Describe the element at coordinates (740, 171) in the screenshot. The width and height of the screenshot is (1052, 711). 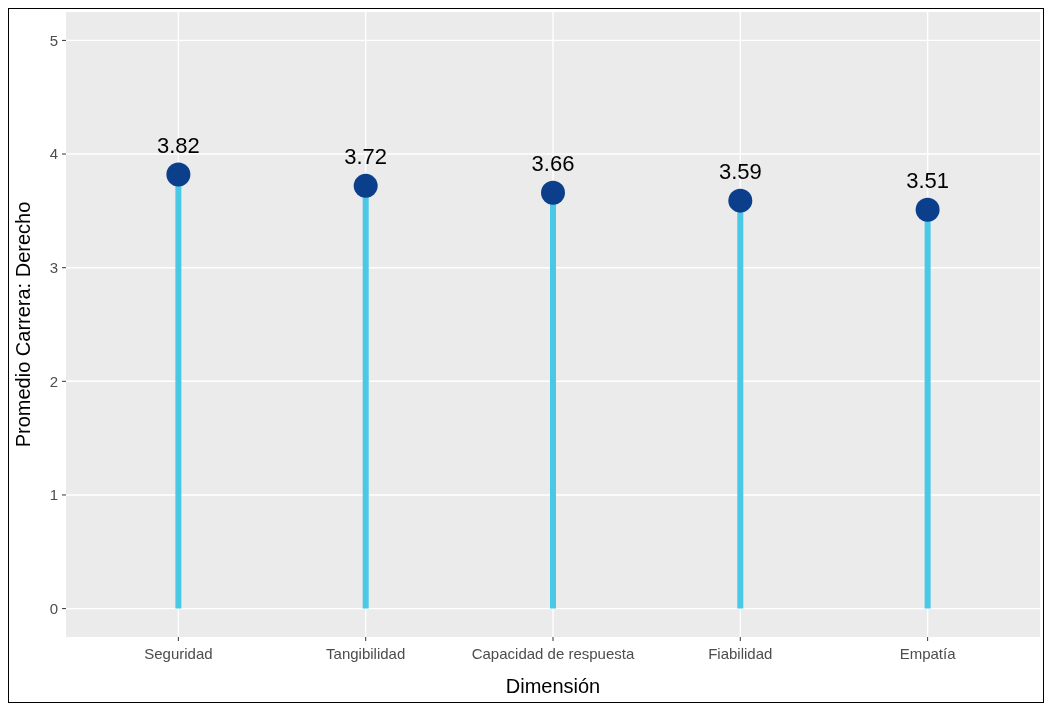
I see `data-label: 3.59` at that location.